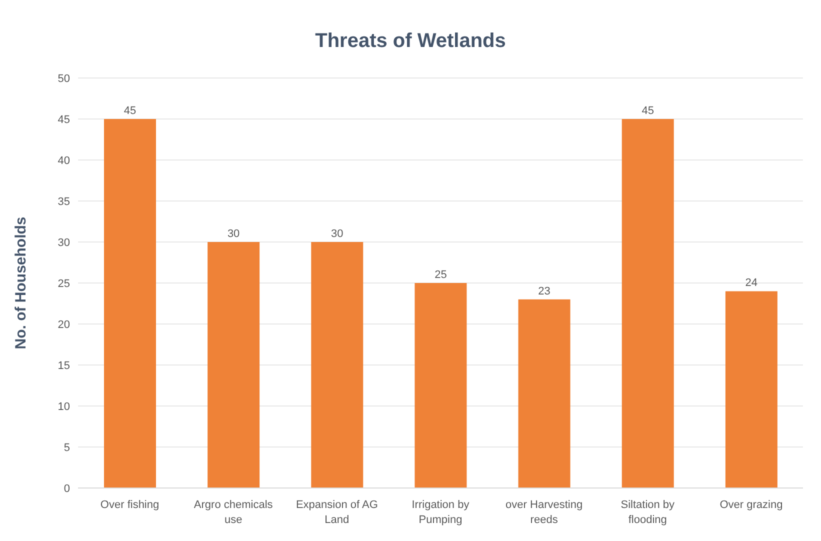 This screenshot has width=821, height=541. What do you see at coordinates (64, 242) in the screenshot?
I see `y-tick-label: 30` at bounding box center [64, 242].